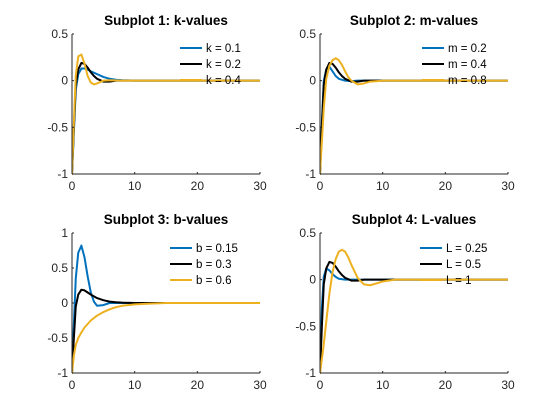  I want to click on legend-label: k = 0.2, so click(223, 65).